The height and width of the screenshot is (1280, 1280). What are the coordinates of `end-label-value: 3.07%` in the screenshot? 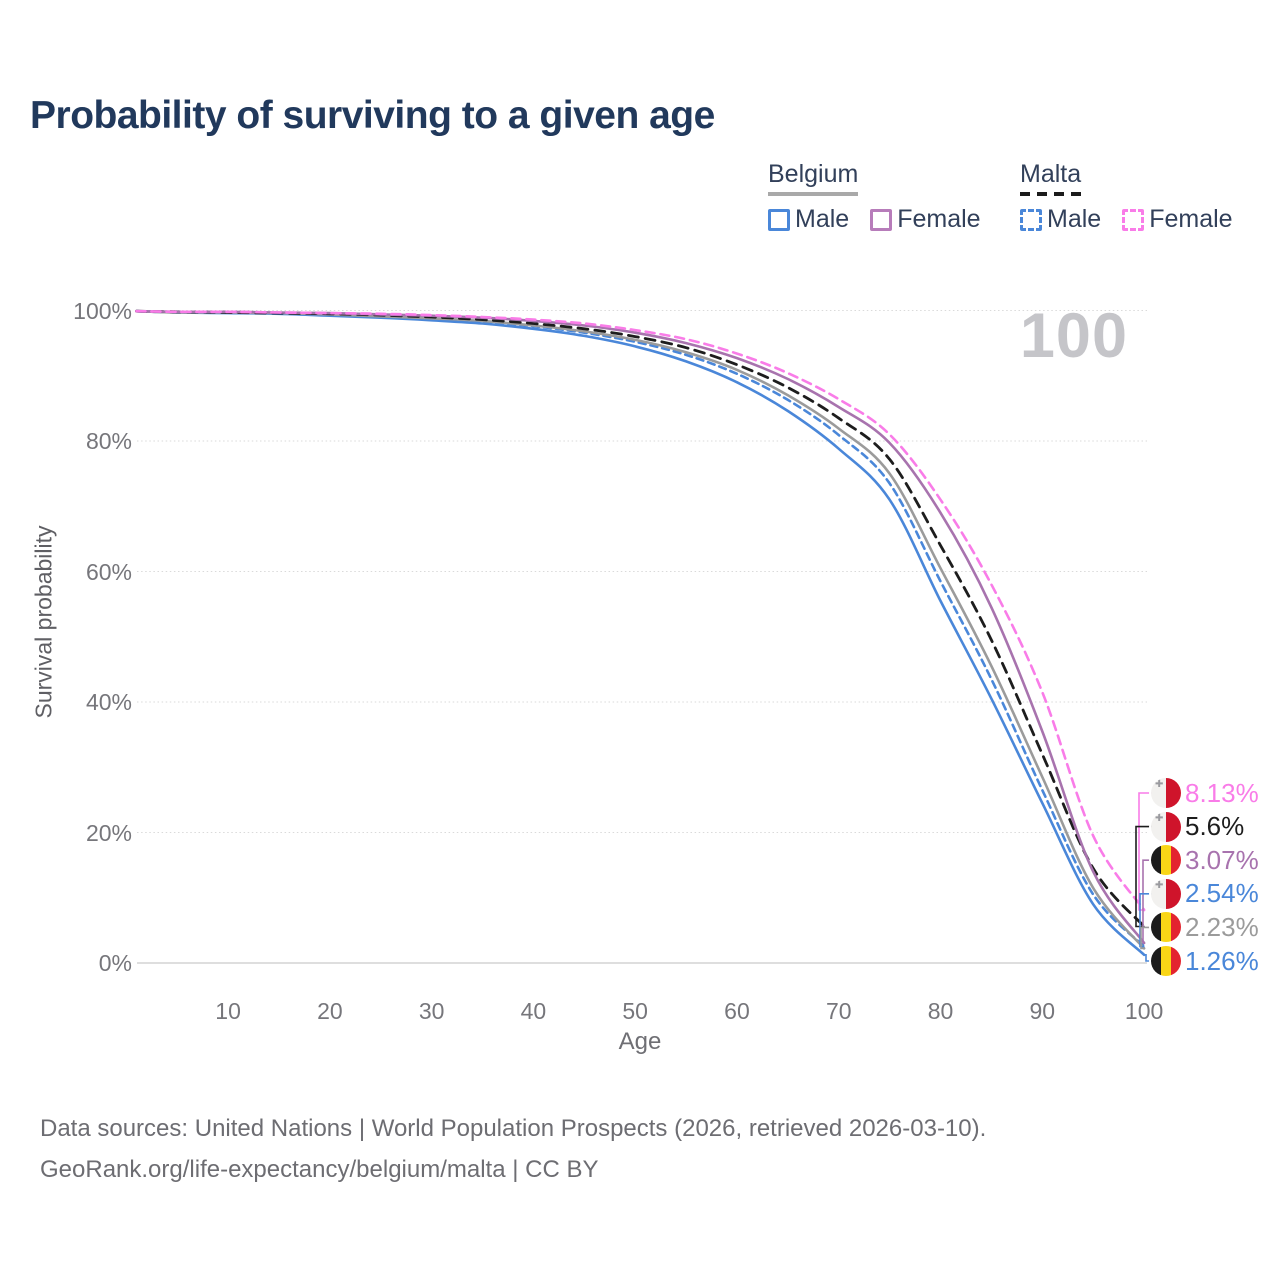 It's located at (1222, 859).